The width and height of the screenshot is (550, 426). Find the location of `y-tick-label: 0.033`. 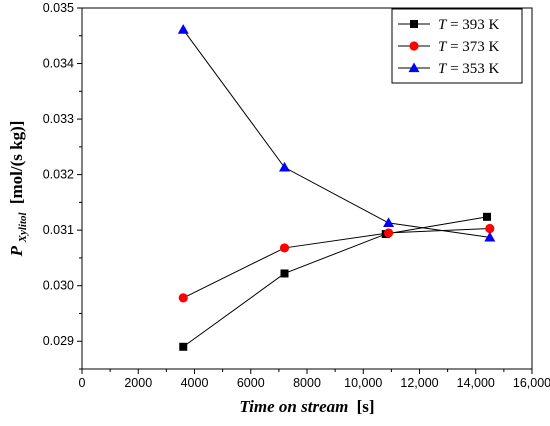

y-tick-label: 0.033 is located at coordinates (58, 119).